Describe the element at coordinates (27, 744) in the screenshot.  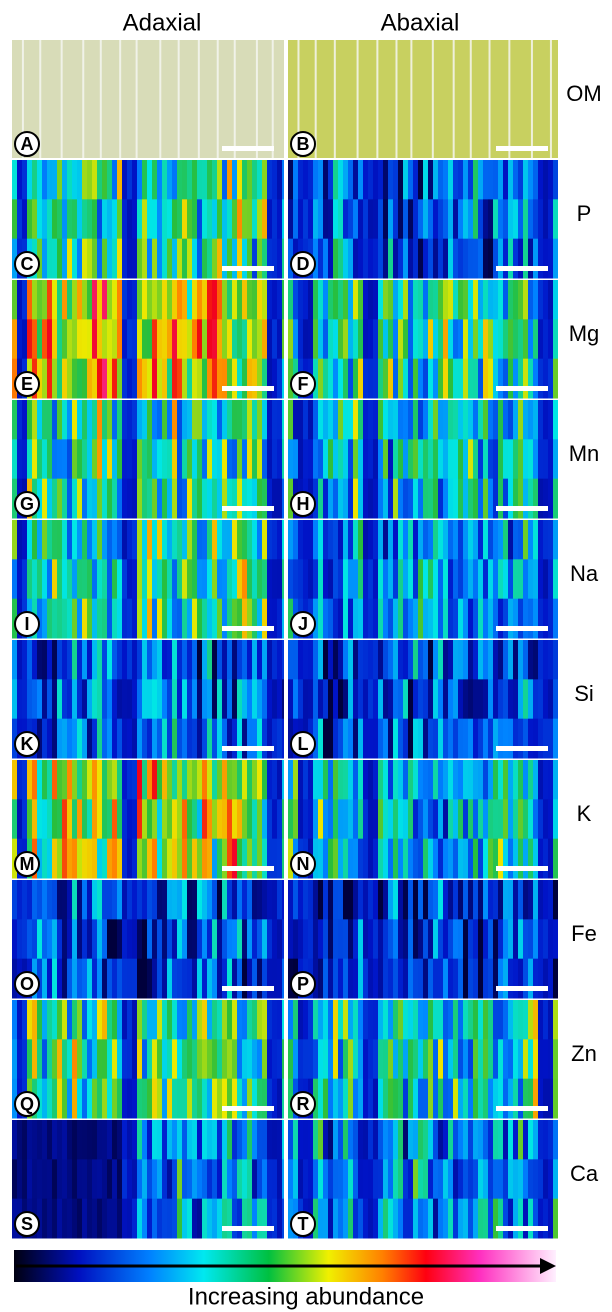
I see `panel-letter: K` at that location.